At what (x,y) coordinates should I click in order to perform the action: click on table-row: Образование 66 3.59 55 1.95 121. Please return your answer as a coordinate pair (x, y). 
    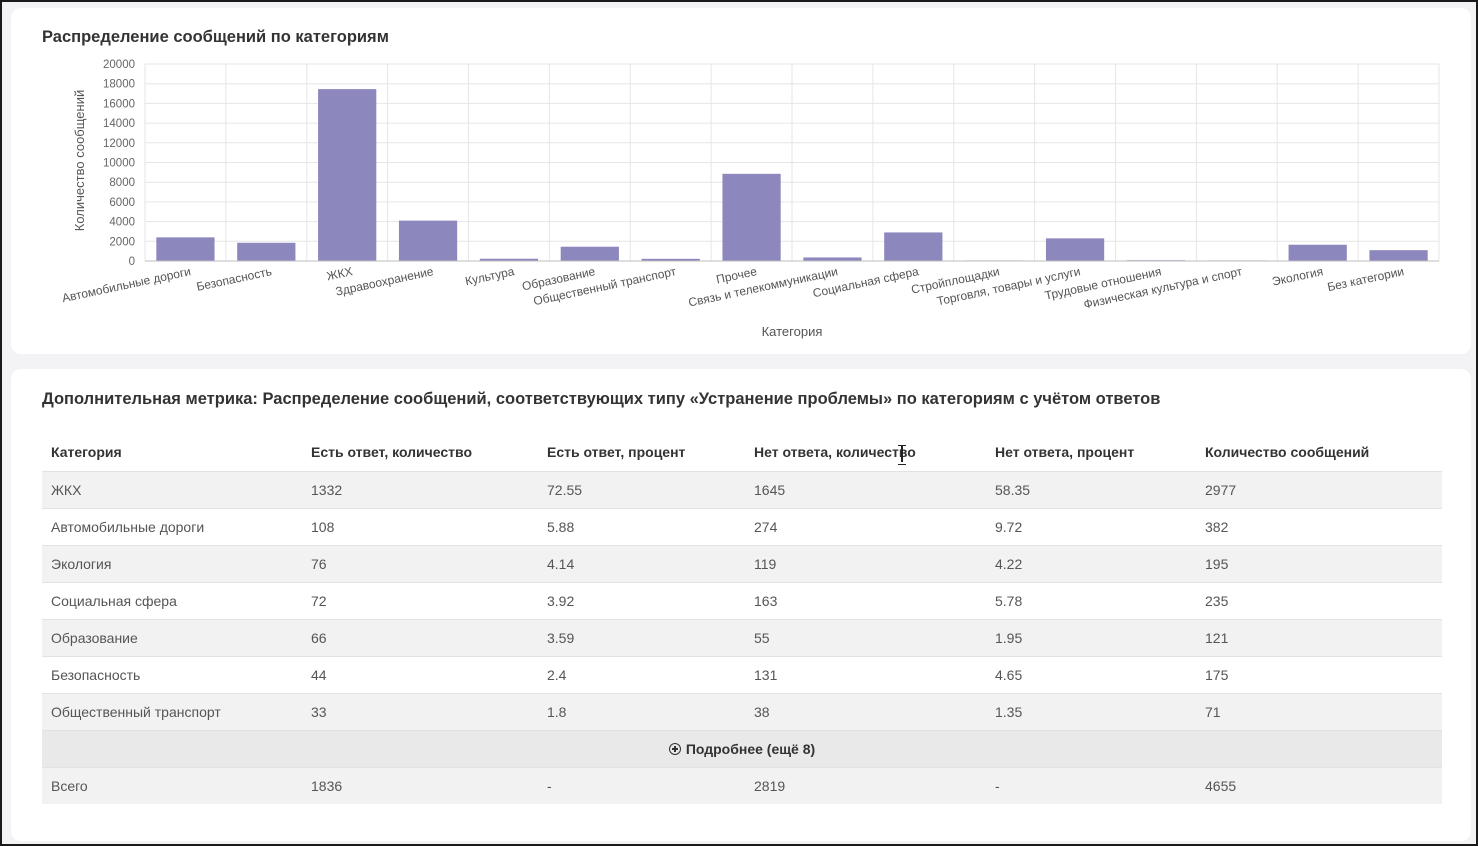
    Looking at the image, I should click on (742, 637).